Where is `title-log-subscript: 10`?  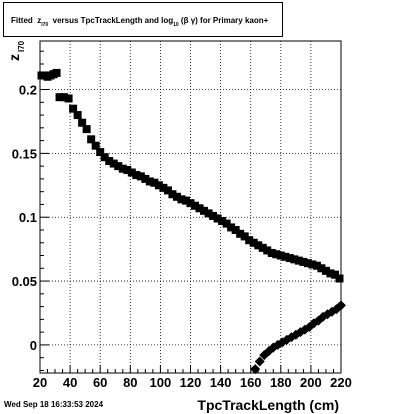 title-log-subscript: 10 is located at coordinates (176, 25).